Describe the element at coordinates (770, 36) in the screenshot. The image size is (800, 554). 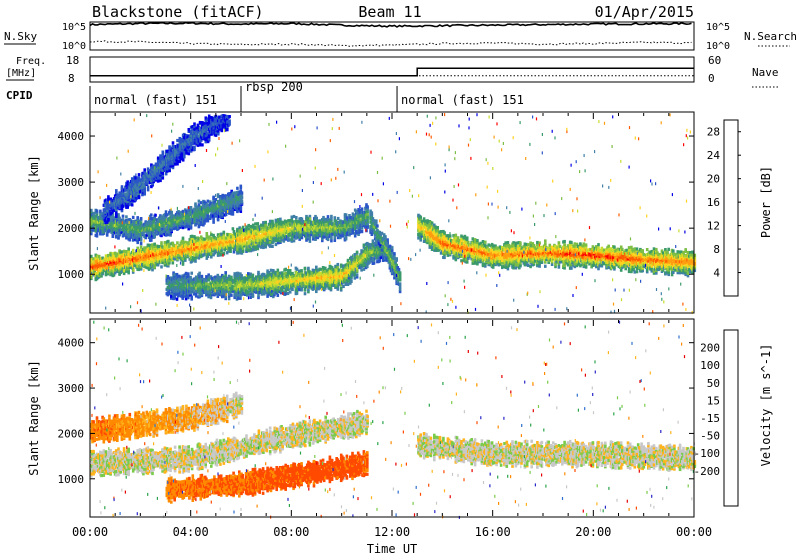
I see `nsearch-label: N.Search` at that location.